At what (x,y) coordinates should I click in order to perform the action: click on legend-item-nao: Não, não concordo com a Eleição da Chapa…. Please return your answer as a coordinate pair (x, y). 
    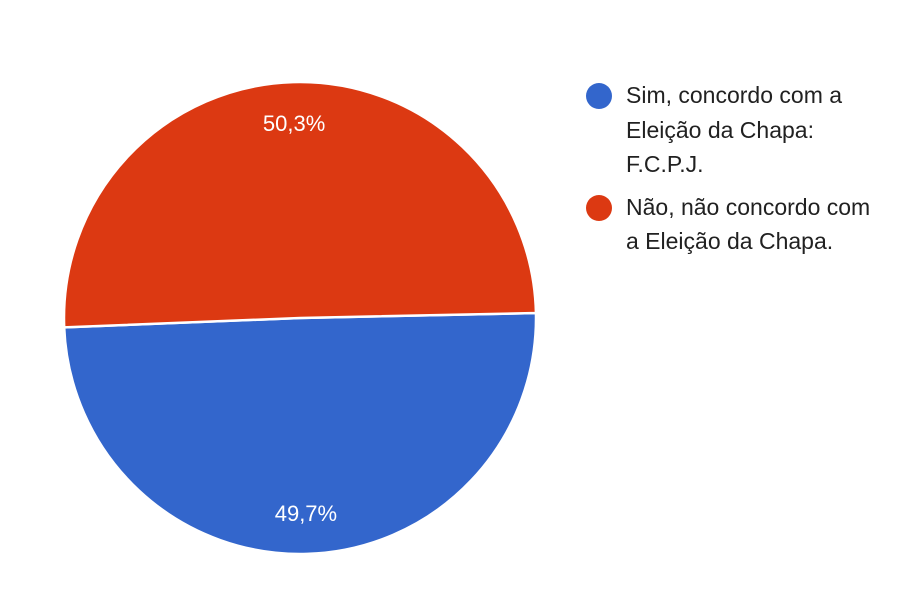
    Looking at the image, I should click on (736, 224).